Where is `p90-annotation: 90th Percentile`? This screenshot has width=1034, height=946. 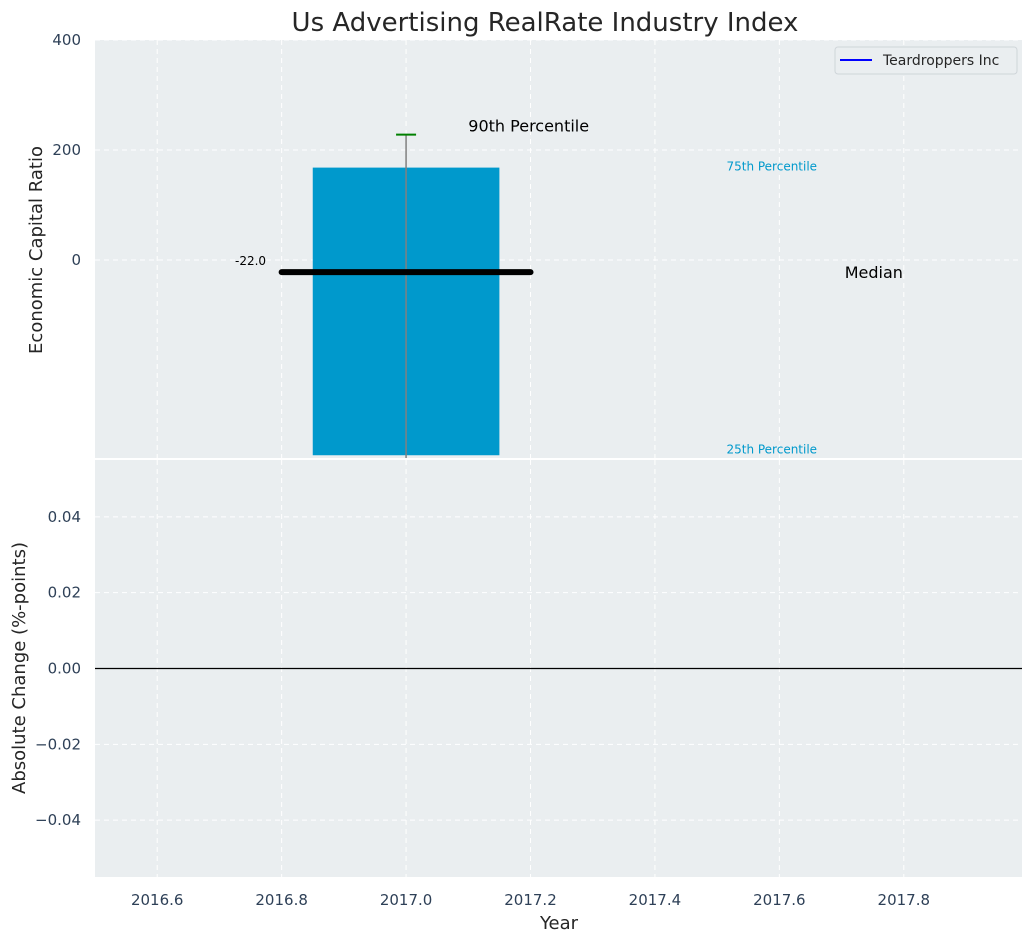
p90-annotation: 90th Percentile is located at coordinates (528, 126).